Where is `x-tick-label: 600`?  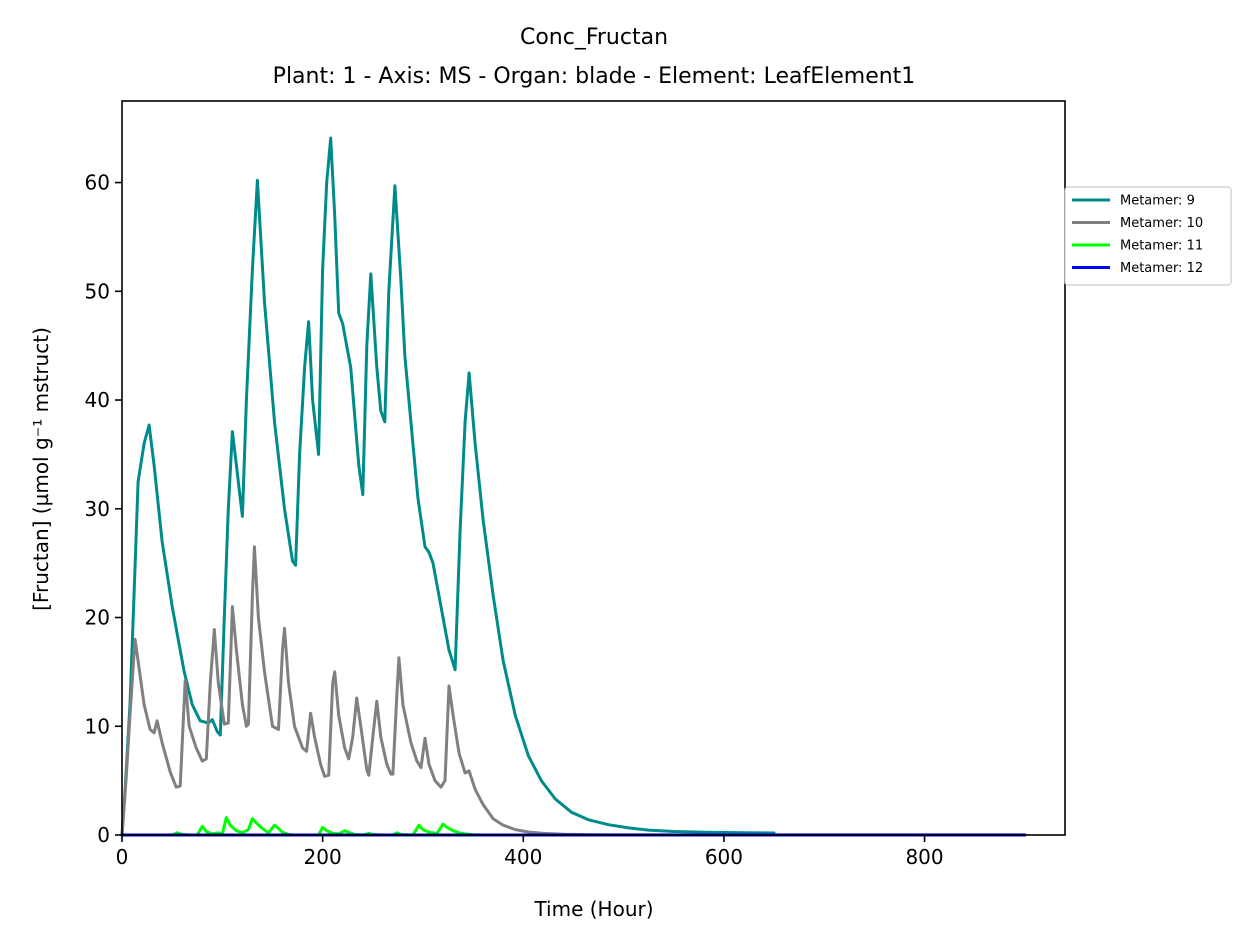 x-tick-label: 600 is located at coordinates (724, 857).